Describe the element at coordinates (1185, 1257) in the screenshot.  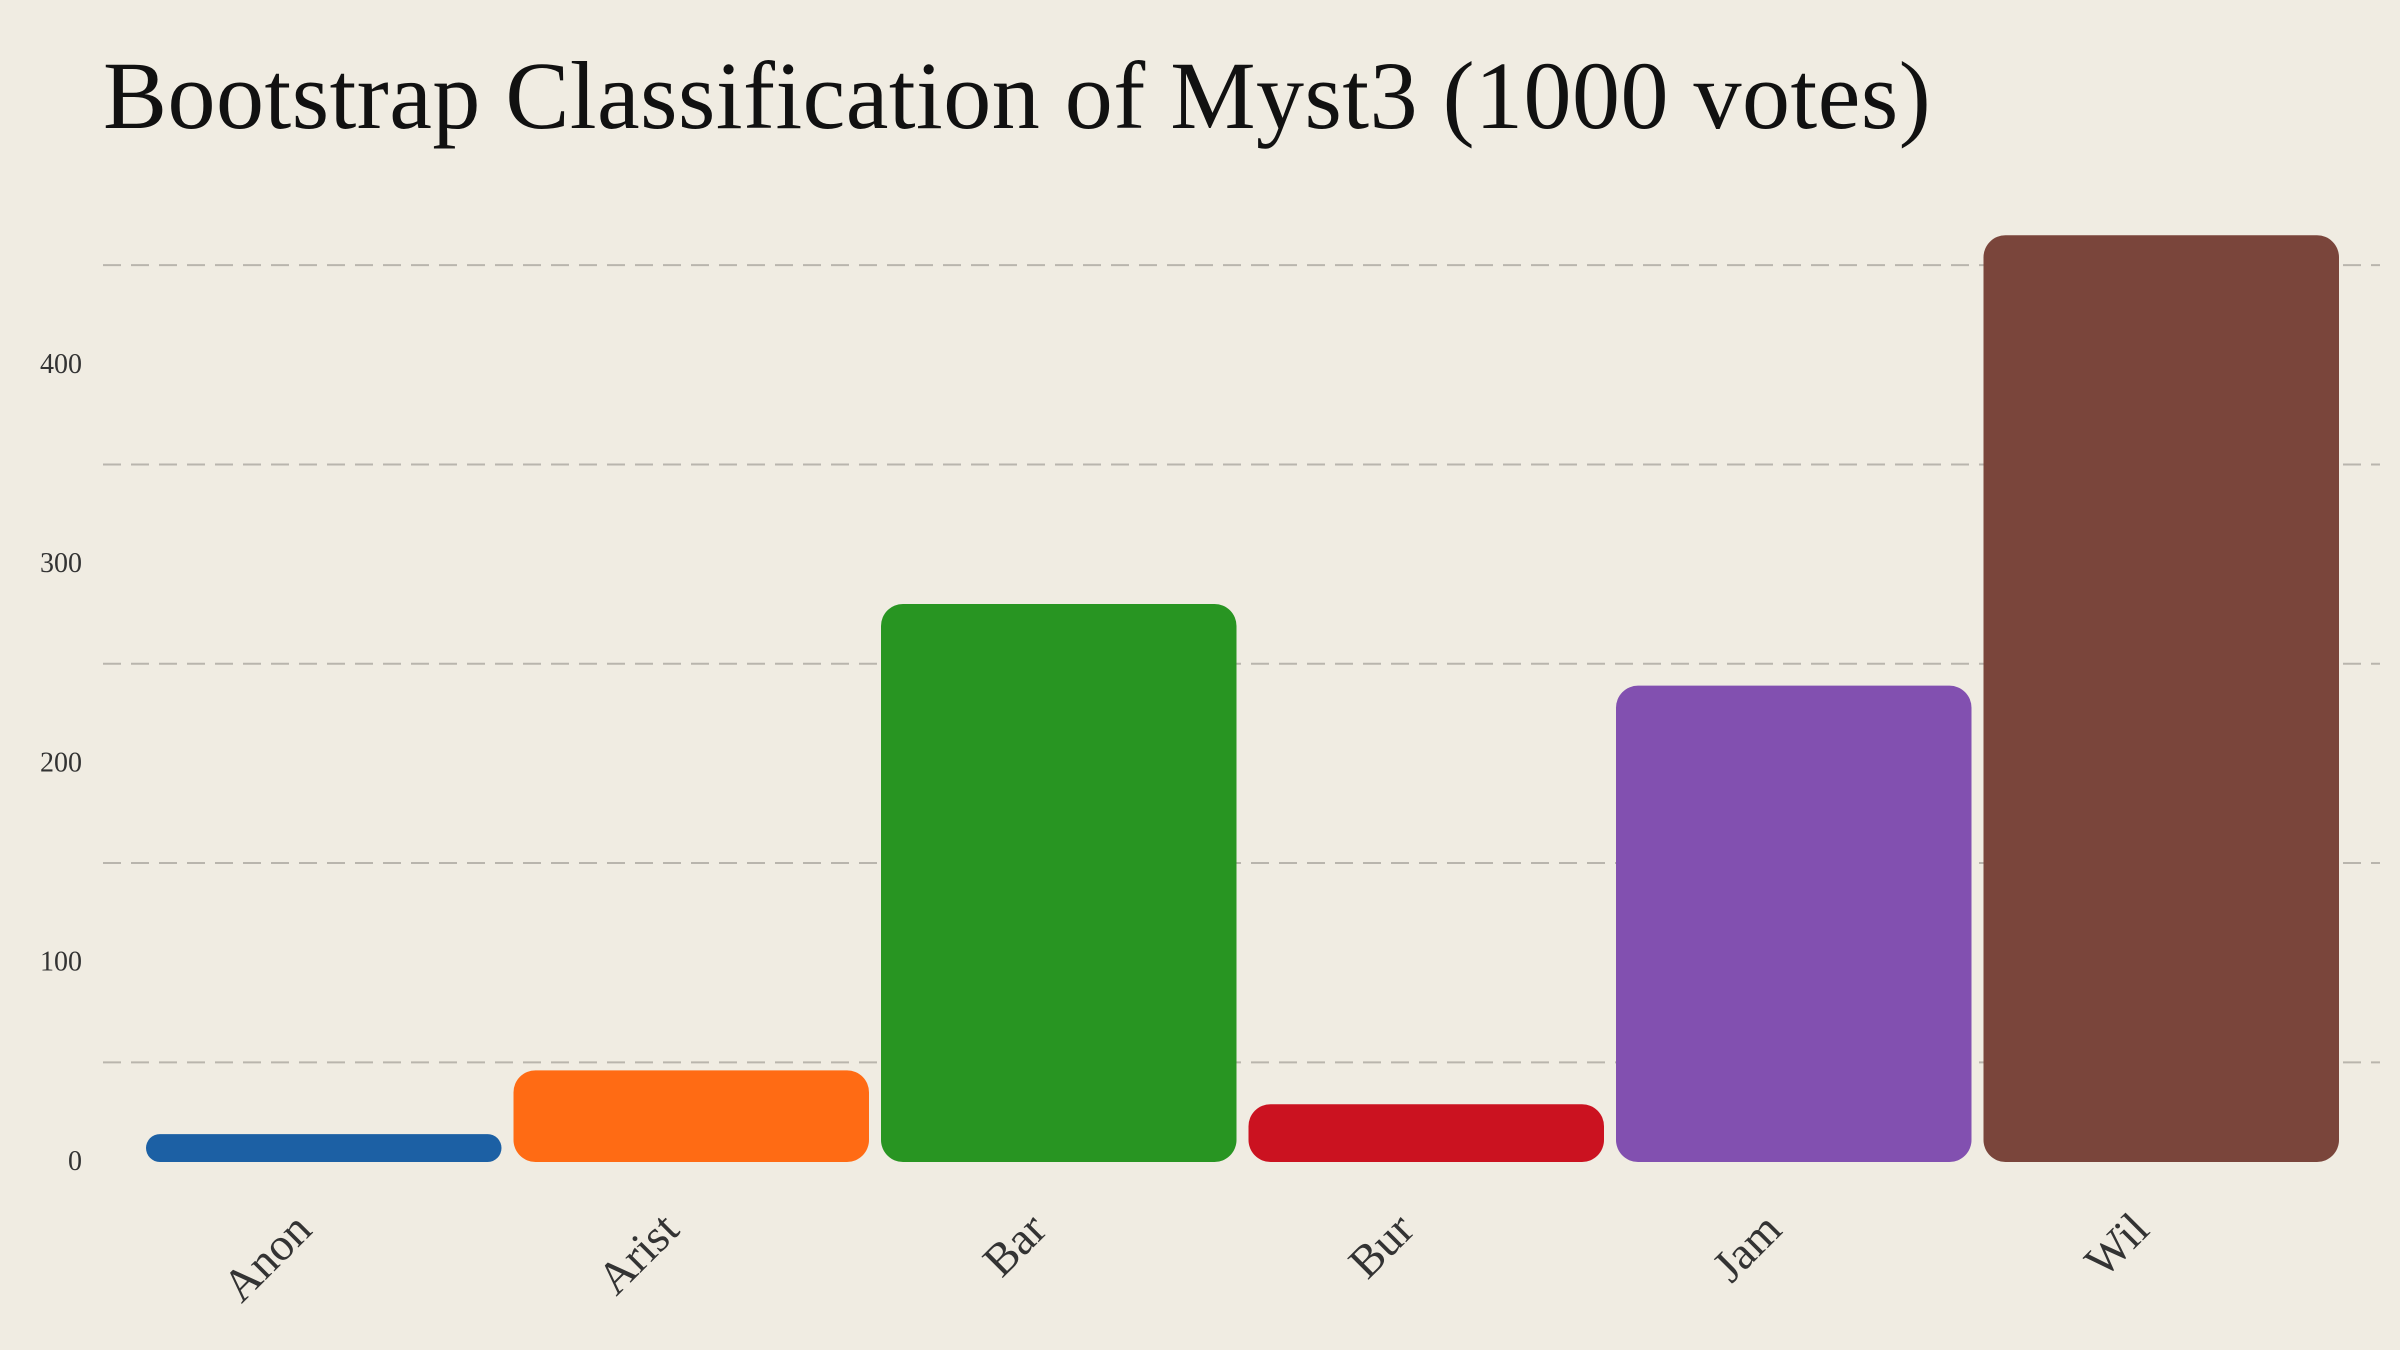
I see `x-axis-labels: Anon Arist Bar Bur Jam Wil` at that location.